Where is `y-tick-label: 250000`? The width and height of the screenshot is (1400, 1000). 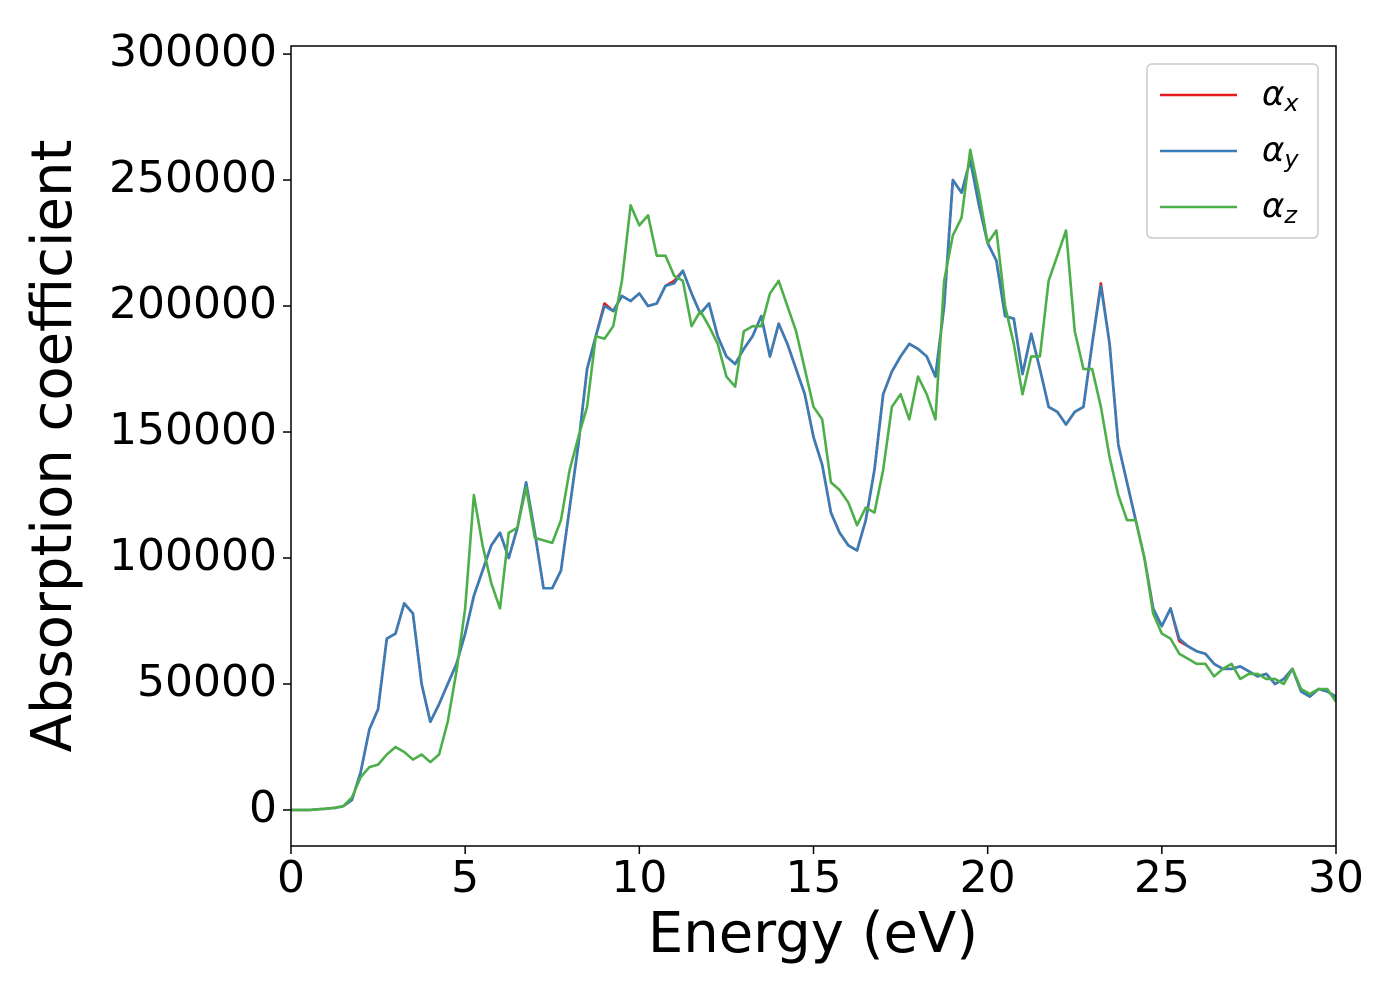 y-tick-label: 250000 is located at coordinates (193, 177).